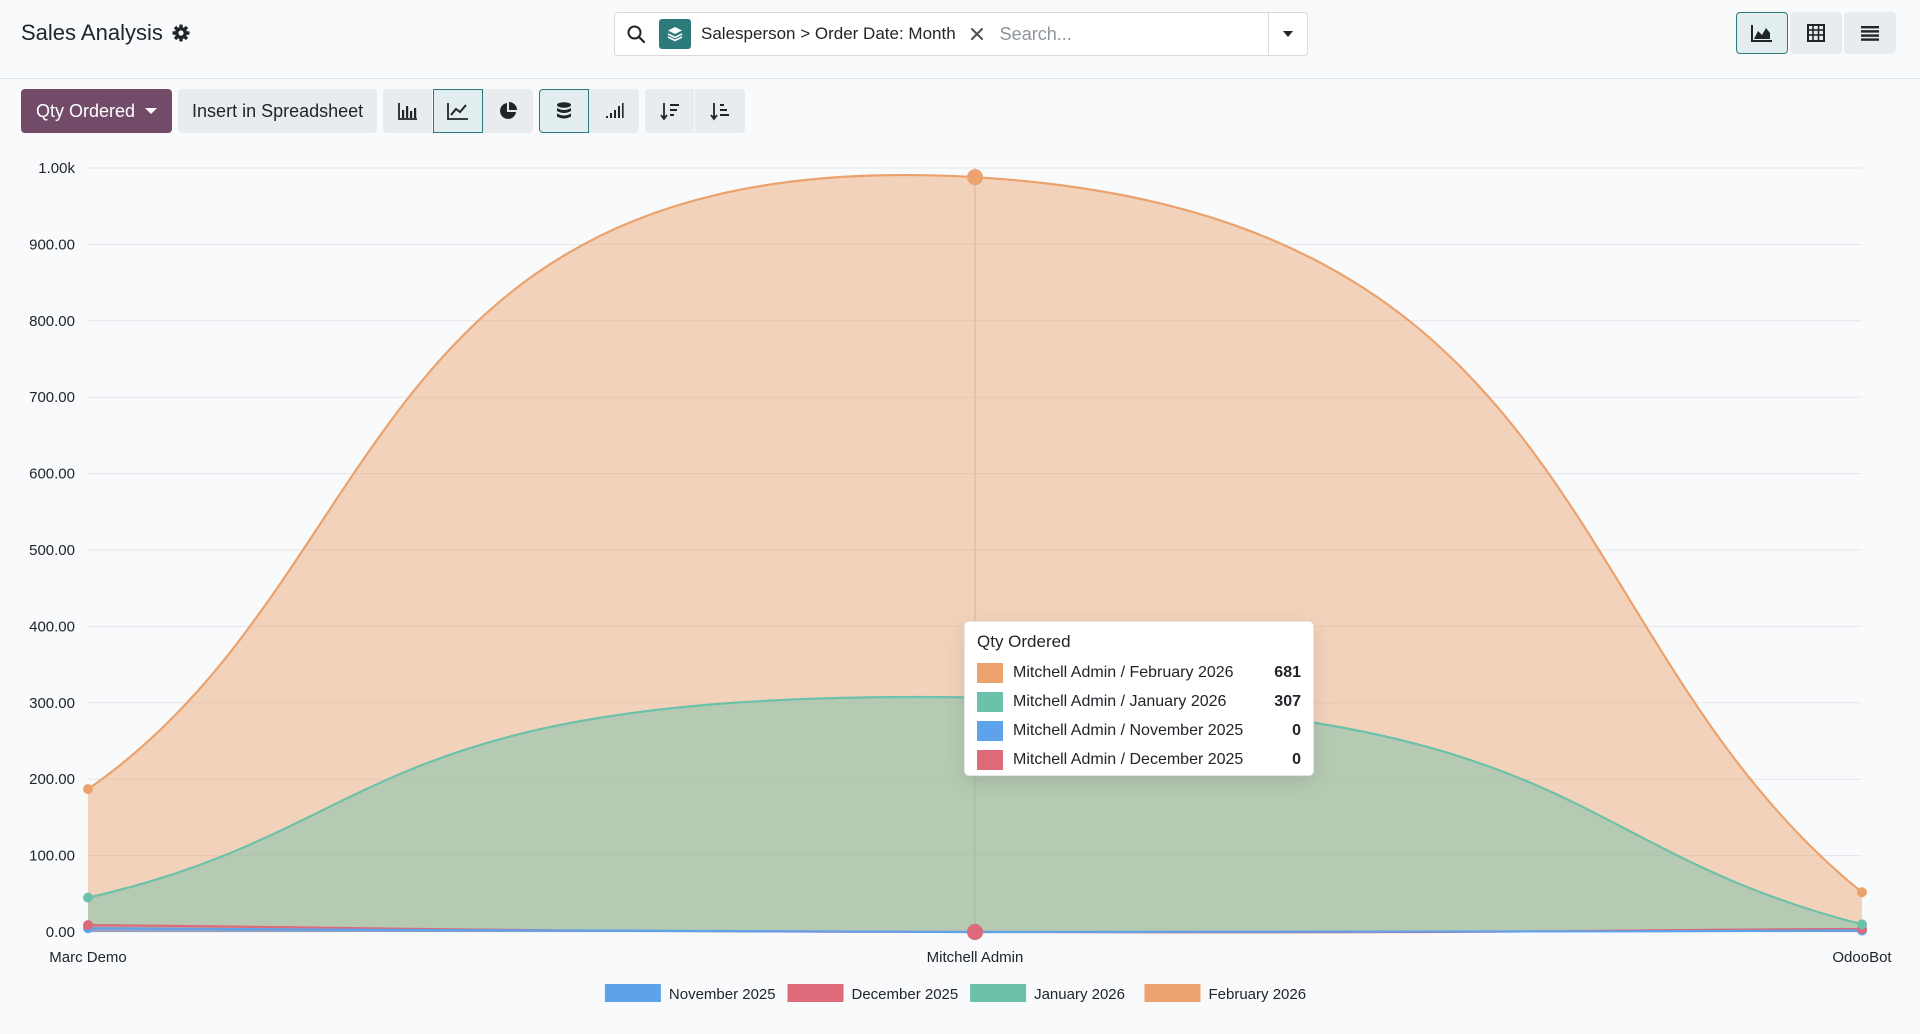 This screenshot has width=1920, height=1034. What do you see at coordinates (52, 703) in the screenshot?
I see `y-tick-label: 300.00` at bounding box center [52, 703].